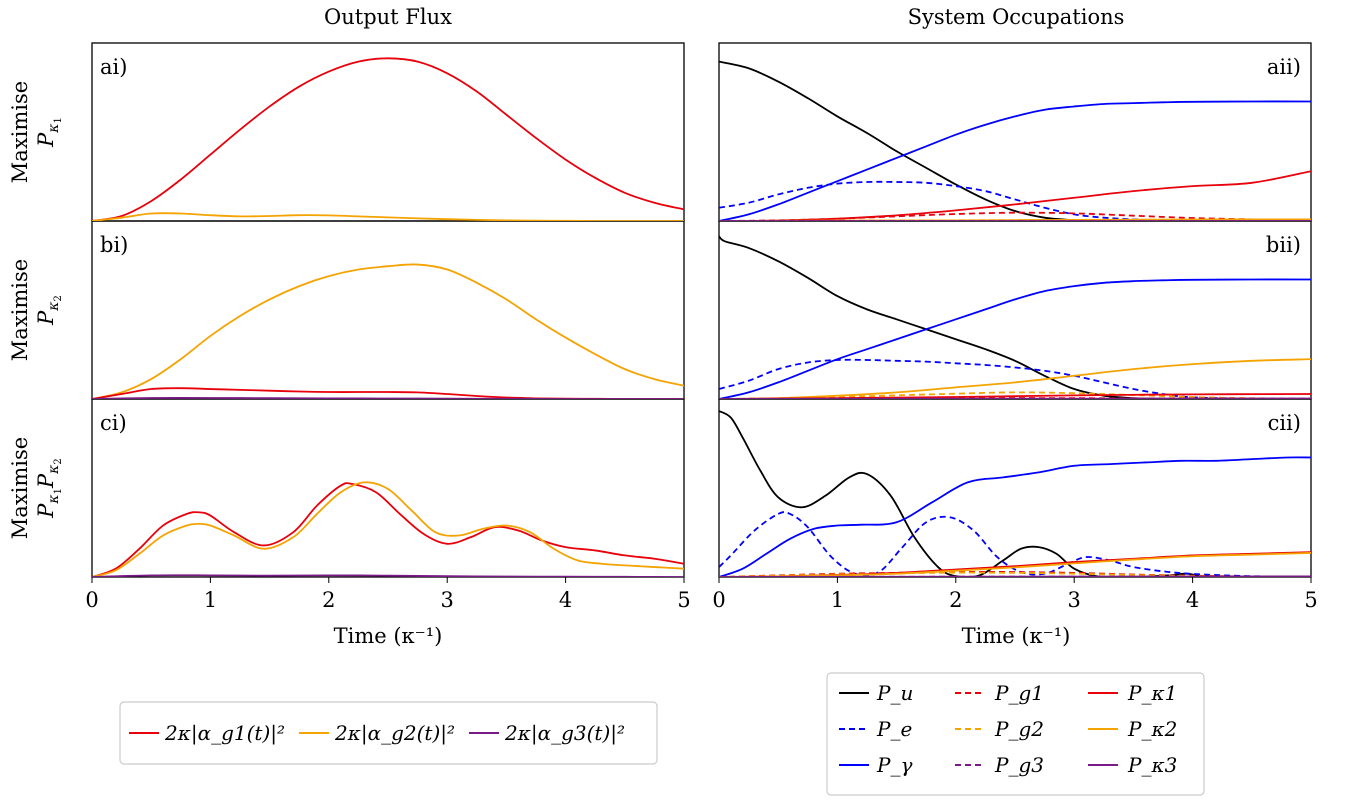  What do you see at coordinates (1019, 693) in the screenshot?
I see `legend-label: P_g1` at bounding box center [1019, 693].